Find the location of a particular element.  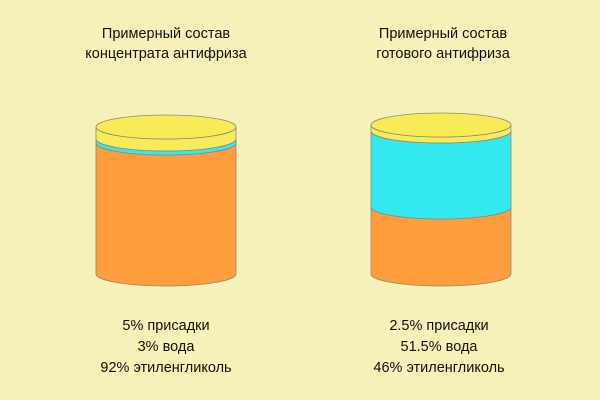

concentrate-title-line-1: Примерный состав is located at coordinates (166, 34).